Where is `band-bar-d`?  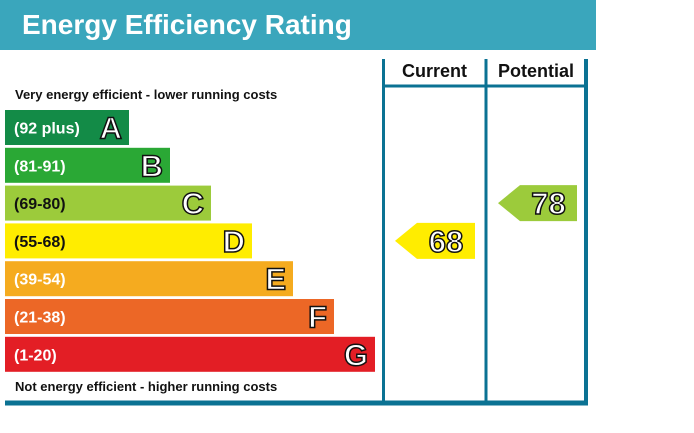 band-bar-d is located at coordinates (128, 241).